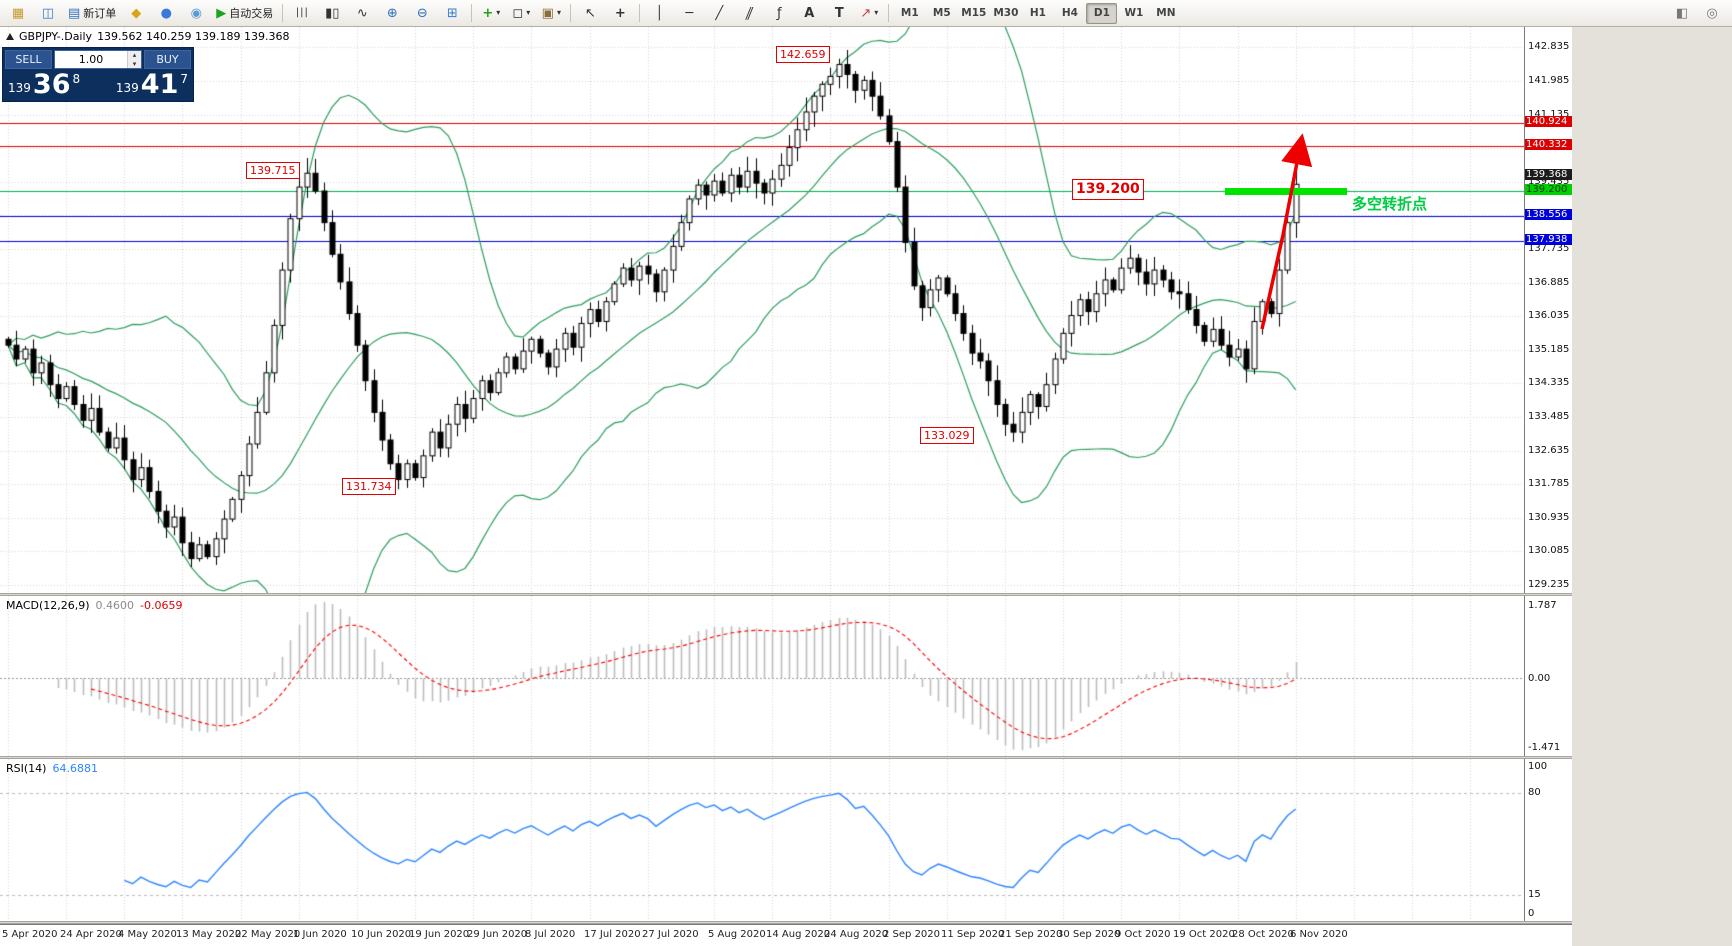 Image resolution: width=1732 pixels, height=946 pixels. What do you see at coordinates (1031, 934) in the screenshot?
I see `date-label: 21 Sep 2020` at bounding box center [1031, 934].